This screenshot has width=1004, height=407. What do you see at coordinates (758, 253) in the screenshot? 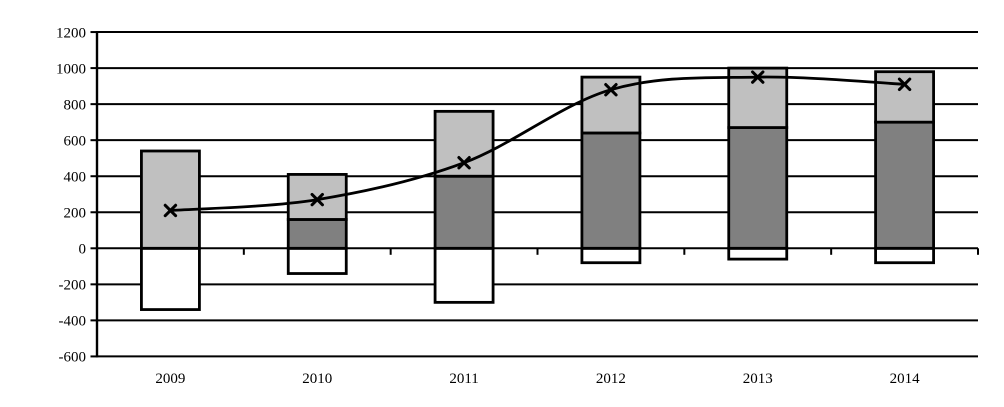
I see `bar-segment-negative-white-bar-2013` at bounding box center [758, 253].